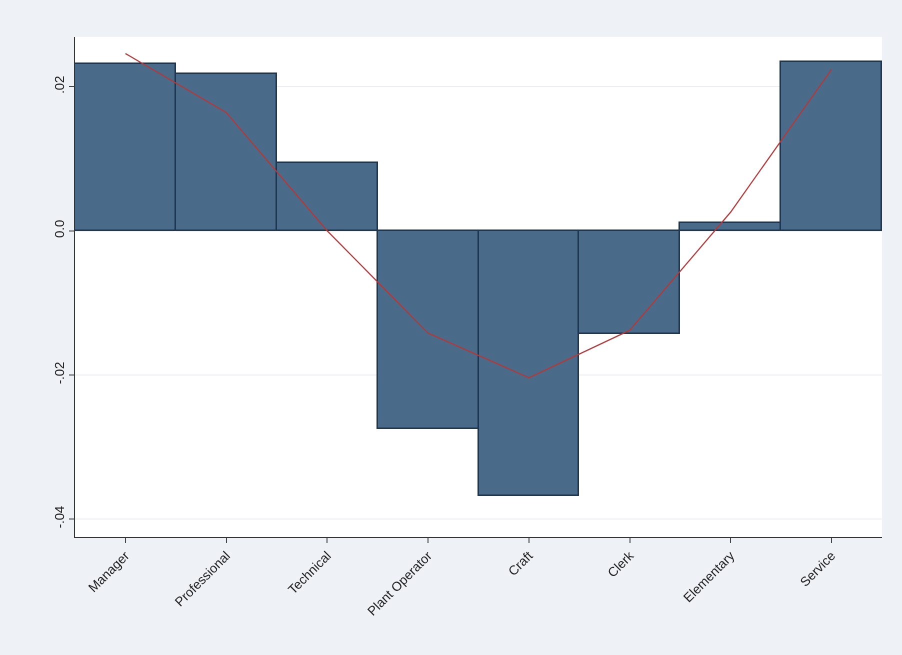 This screenshot has width=902, height=655. What do you see at coordinates (59, 229) in the screenshot?
I see `y-tick-label: 0.0` at bounding box center [59, 229].